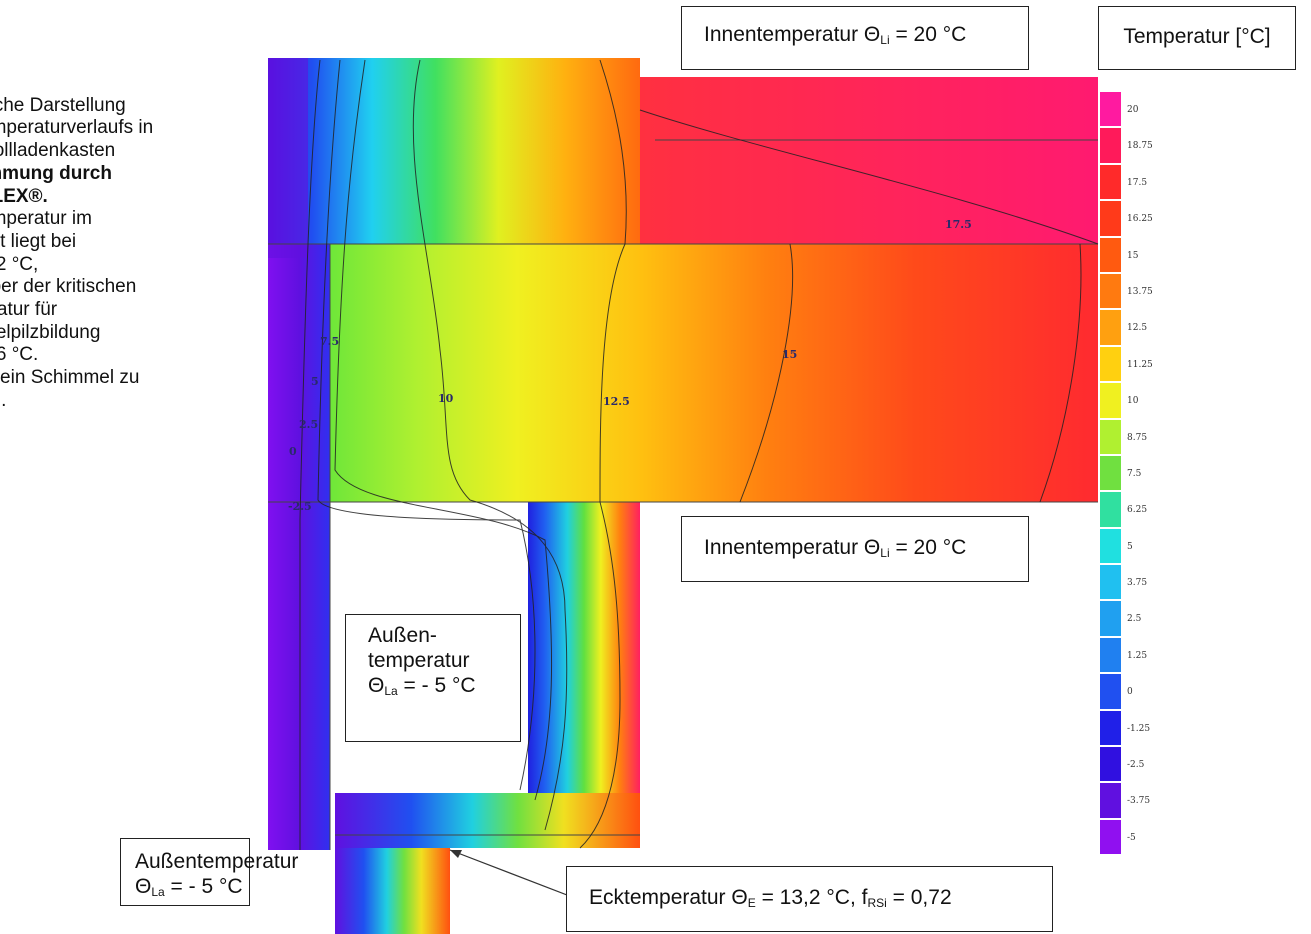  What do you see at coordinates (1133, 110) in the screenshot?
I see `color-scale-tick-label: 20` at bounding box center [1133, 110].